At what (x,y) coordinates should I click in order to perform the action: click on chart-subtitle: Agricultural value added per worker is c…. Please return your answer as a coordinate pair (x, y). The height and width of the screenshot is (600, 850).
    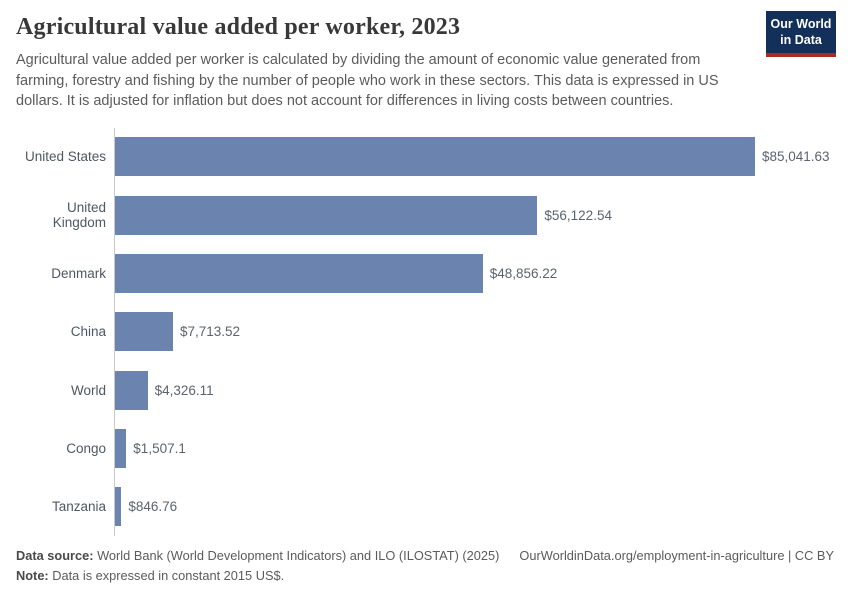
    Looking at the image, I should click on (367, 81).